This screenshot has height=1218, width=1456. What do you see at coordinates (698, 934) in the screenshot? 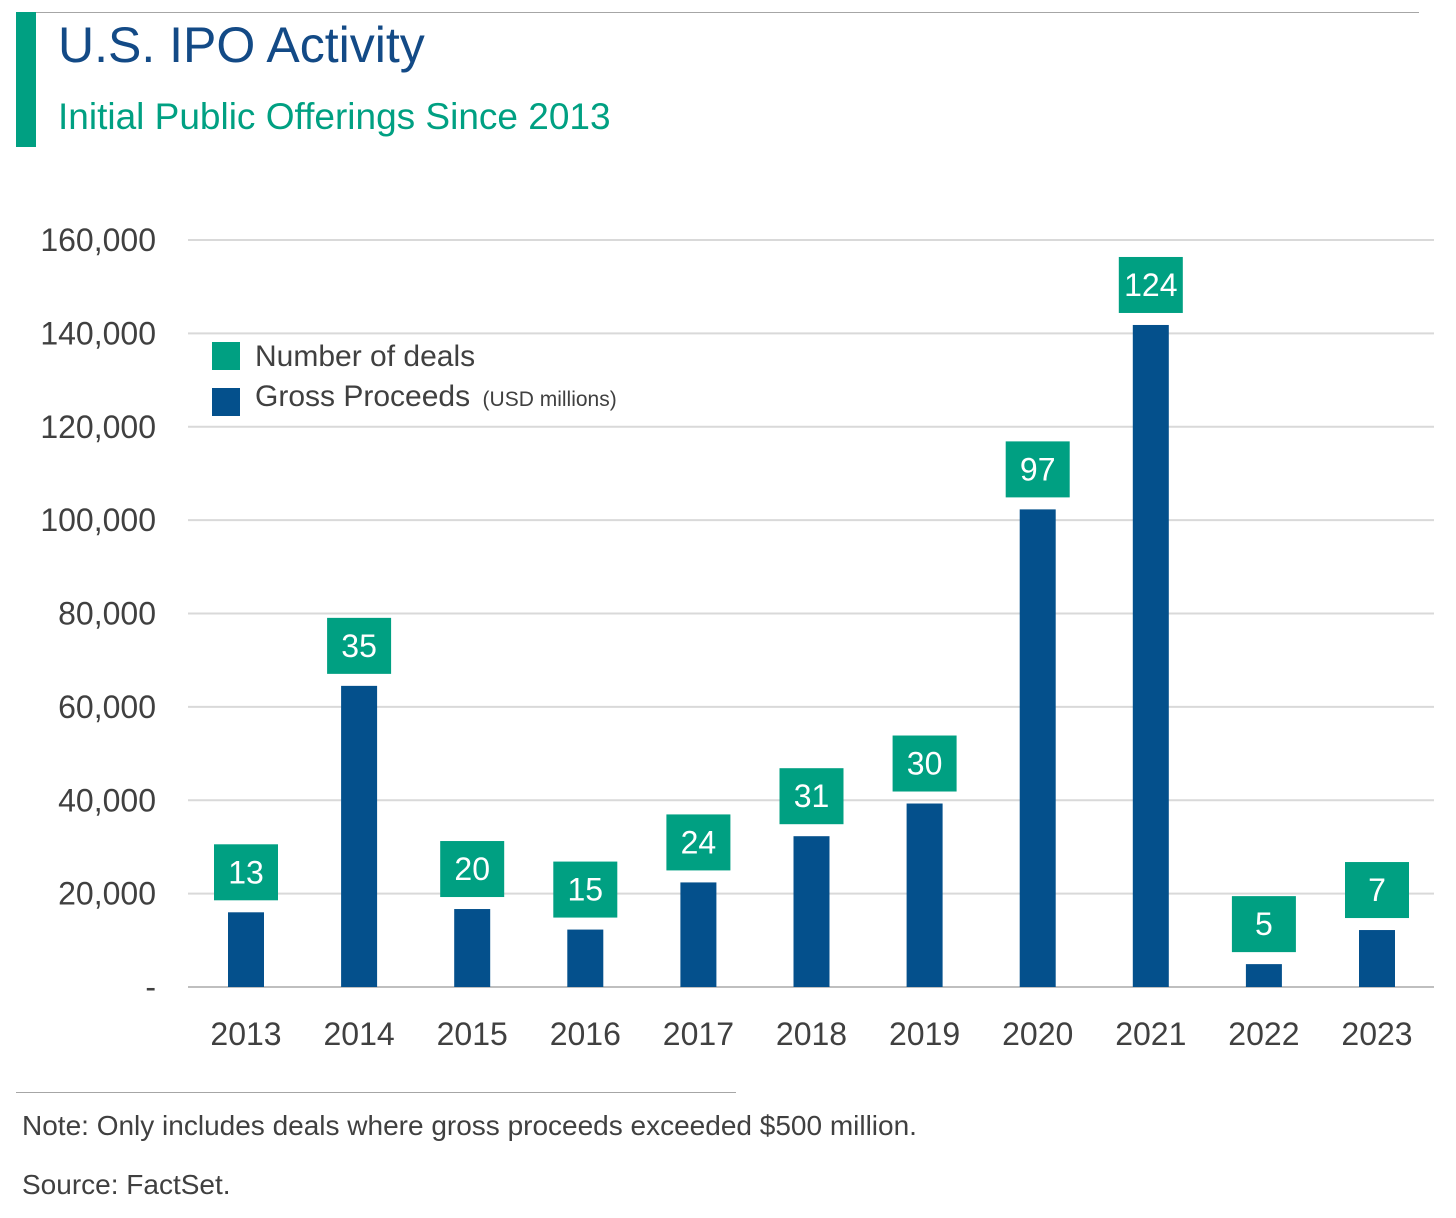
I see `proceeds-bar-2017` at bounding box center [698, 934].